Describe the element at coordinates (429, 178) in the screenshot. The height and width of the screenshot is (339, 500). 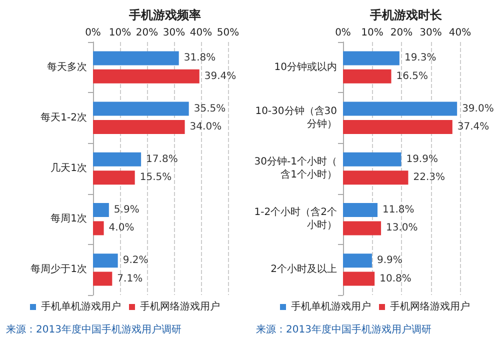
I see `data-label: 22.3%` at that location.